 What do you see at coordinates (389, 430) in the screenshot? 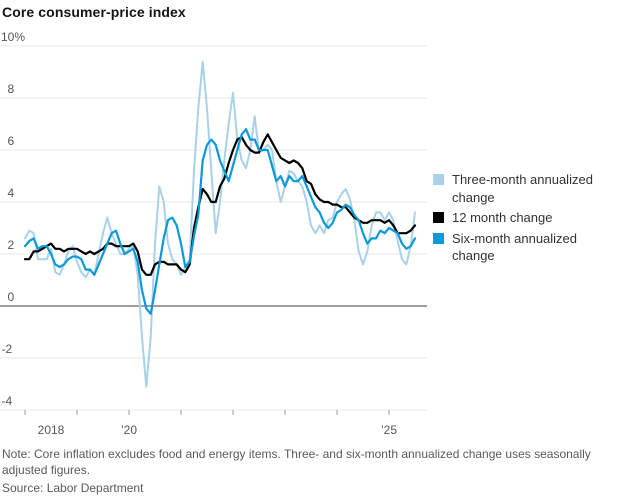
I see `x-axis-label: ’25` at bounding box center [389, 430].